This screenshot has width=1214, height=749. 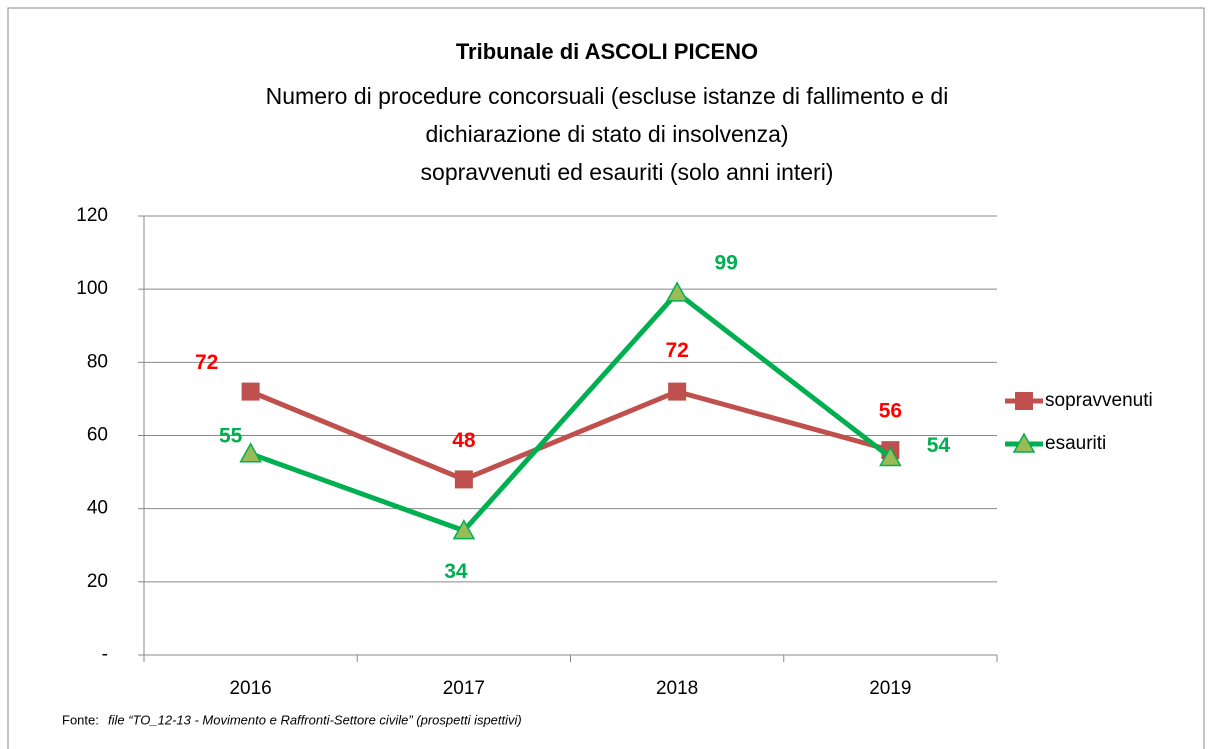 What do you see at coordinates (231, 435) in the screenshot?
I see `data-label: 55` at bounding box center [231, 435].